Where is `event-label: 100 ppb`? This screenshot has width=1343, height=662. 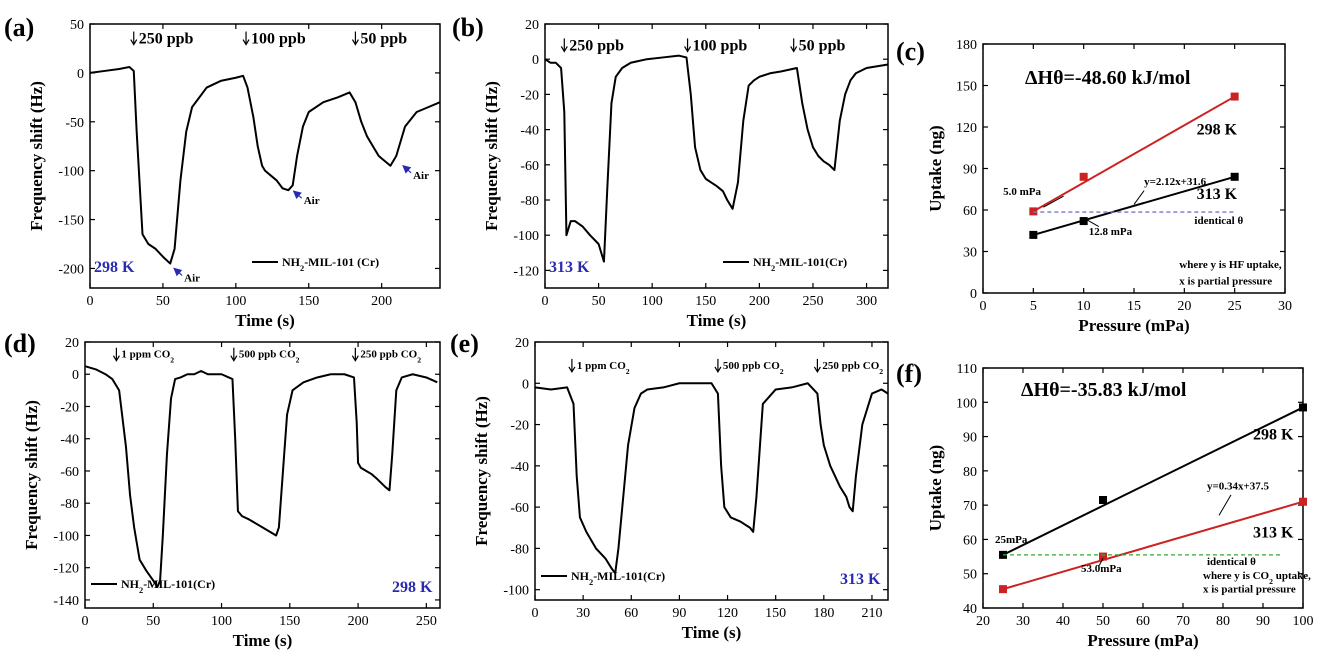 event-label: 100 ppb is located at coordinates (278, 39).